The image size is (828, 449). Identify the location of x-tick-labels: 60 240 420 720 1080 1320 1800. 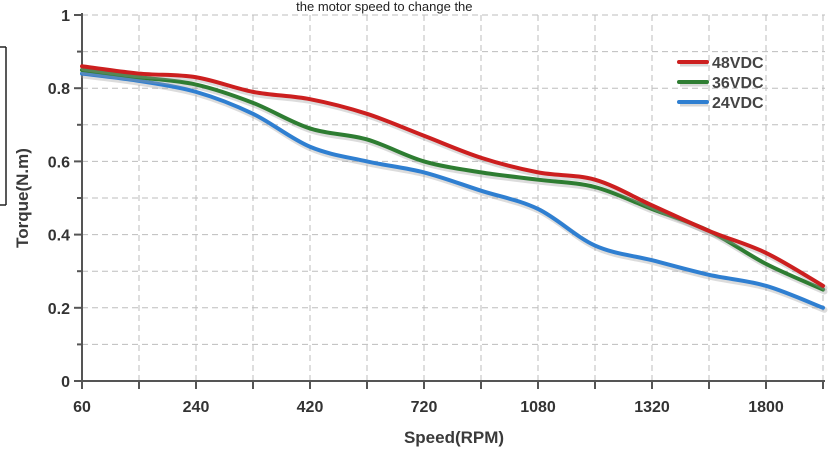
(428, 407).